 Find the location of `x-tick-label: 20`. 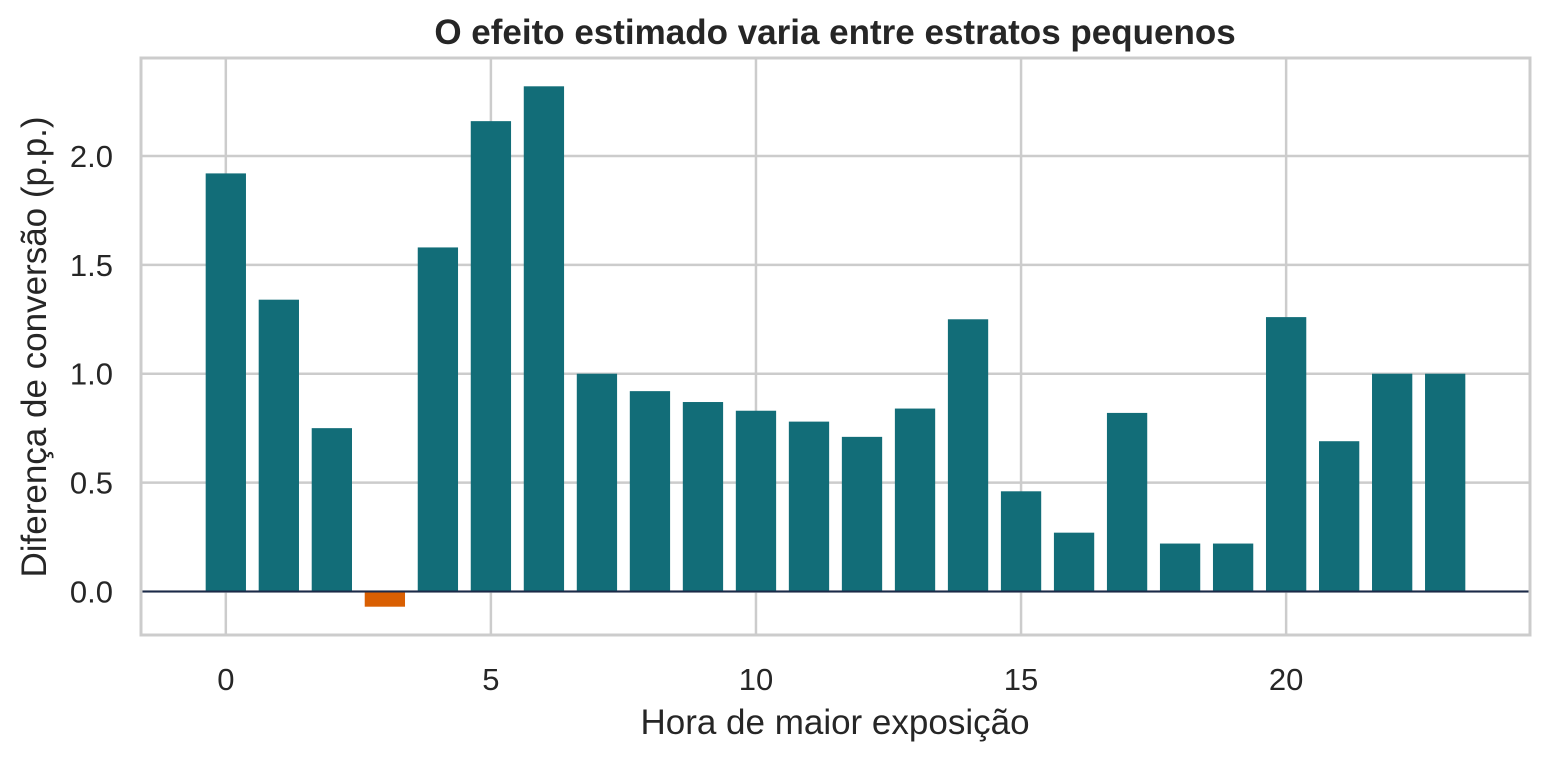

x-tick-label: 20 is located at coordinates (1286, 679).